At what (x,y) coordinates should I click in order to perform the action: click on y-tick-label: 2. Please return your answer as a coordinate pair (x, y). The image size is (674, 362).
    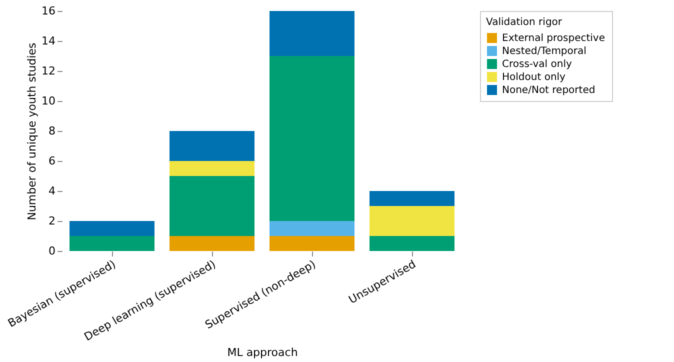
    Looking at the image, I should click on (52, 221).